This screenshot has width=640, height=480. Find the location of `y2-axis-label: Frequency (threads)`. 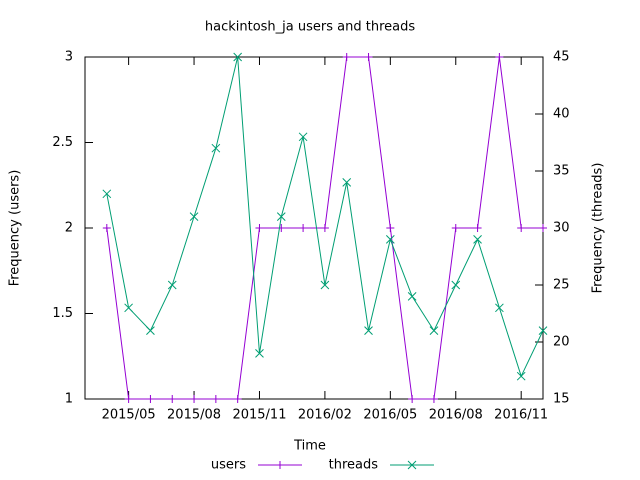

y2-axis-label: Frequency (threads) is located at coordinates (598, 228).